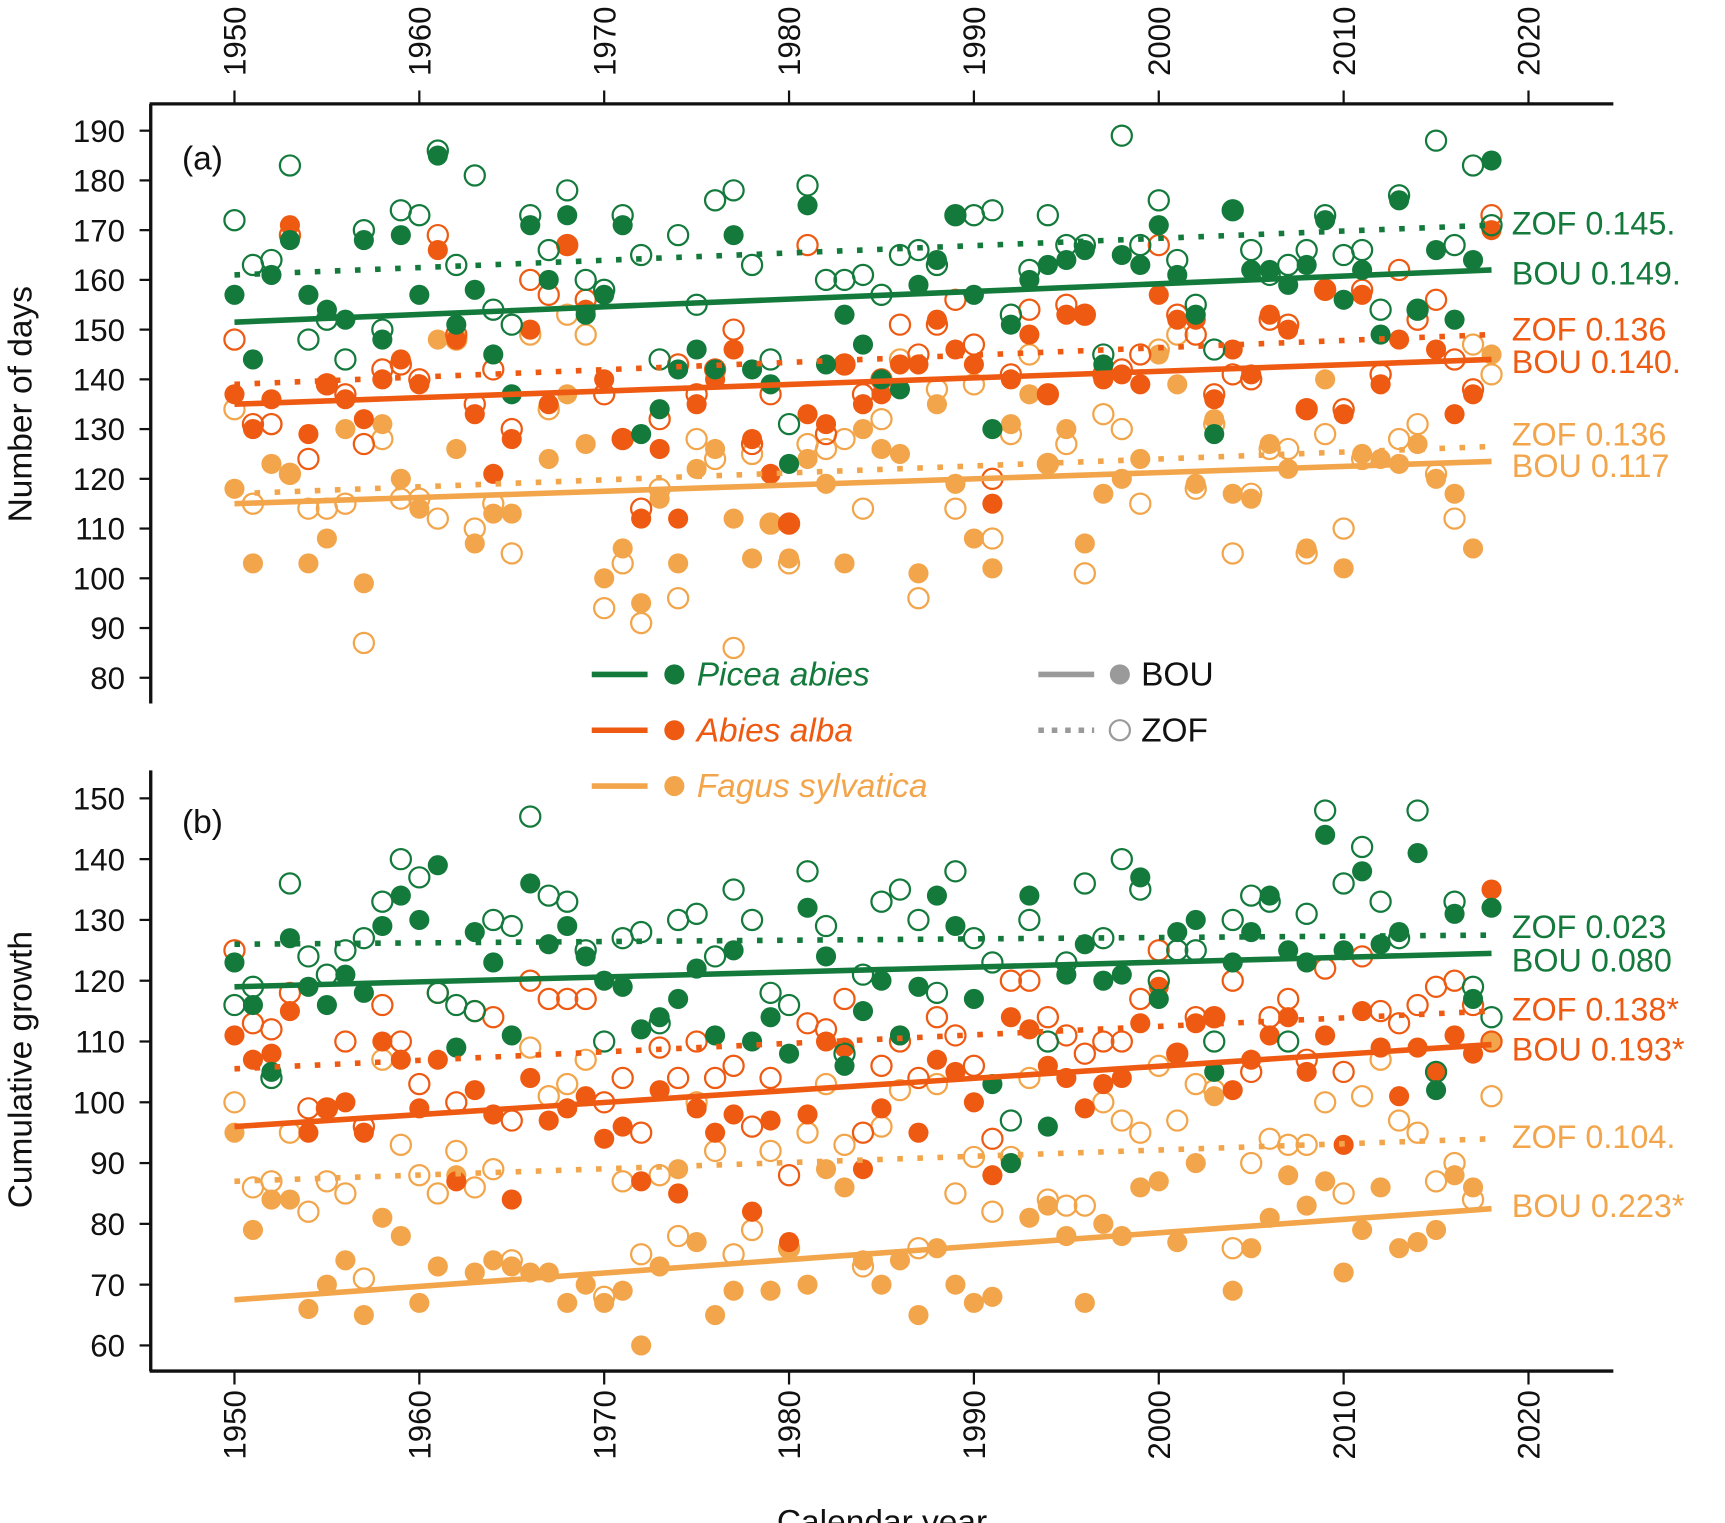  What do you see at coordinates (1596, 362) in the screenshot?
I see `trend-label-a-abies-bou: BOU 0.140.` at bounding box center [1596, 362].